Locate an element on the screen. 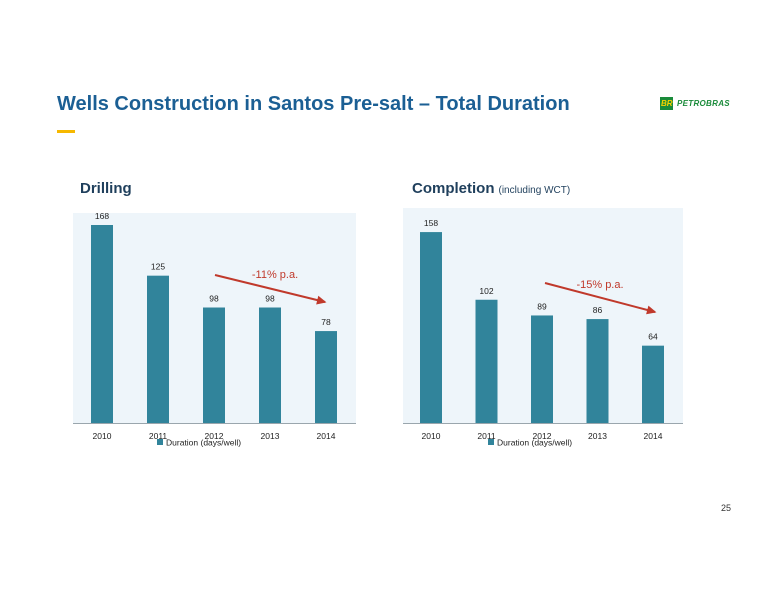  logo-wordmark: PETROBRAS is located at coordinates (703, 103).